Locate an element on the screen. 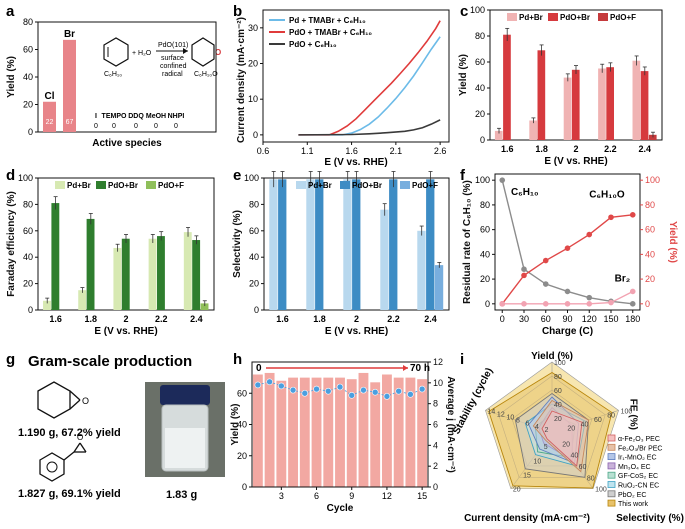  panel-e-legend-label: PdO+F is located at coordinates (425, 185).